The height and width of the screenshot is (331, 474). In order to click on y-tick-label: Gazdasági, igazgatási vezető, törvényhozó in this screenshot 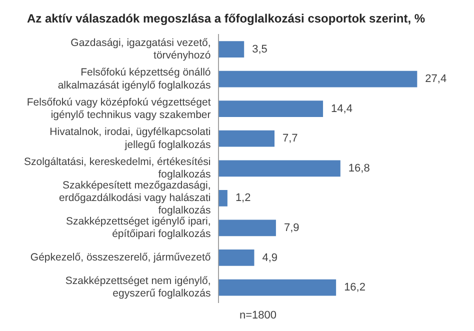, I will do `click(140, 49)`.